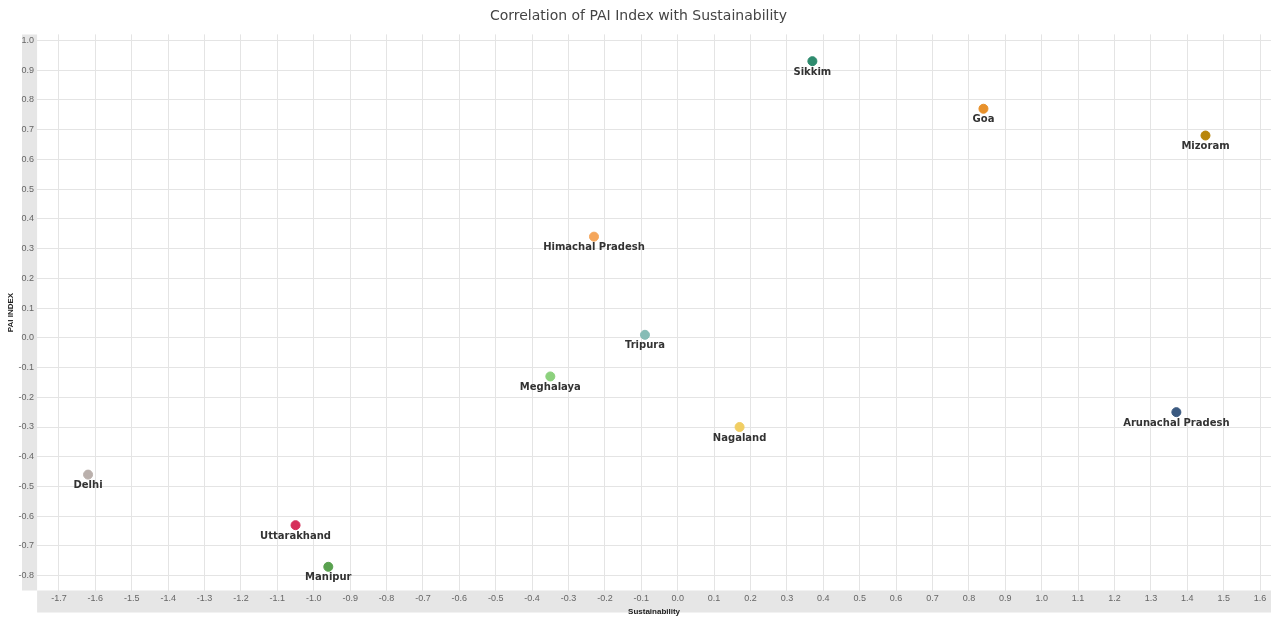 This screenshot has height=617, width=1277. What do you see at coordinates (328, 577) in the screenshot?
I see `series-label: Manipur` at bounding box center [328, 577].